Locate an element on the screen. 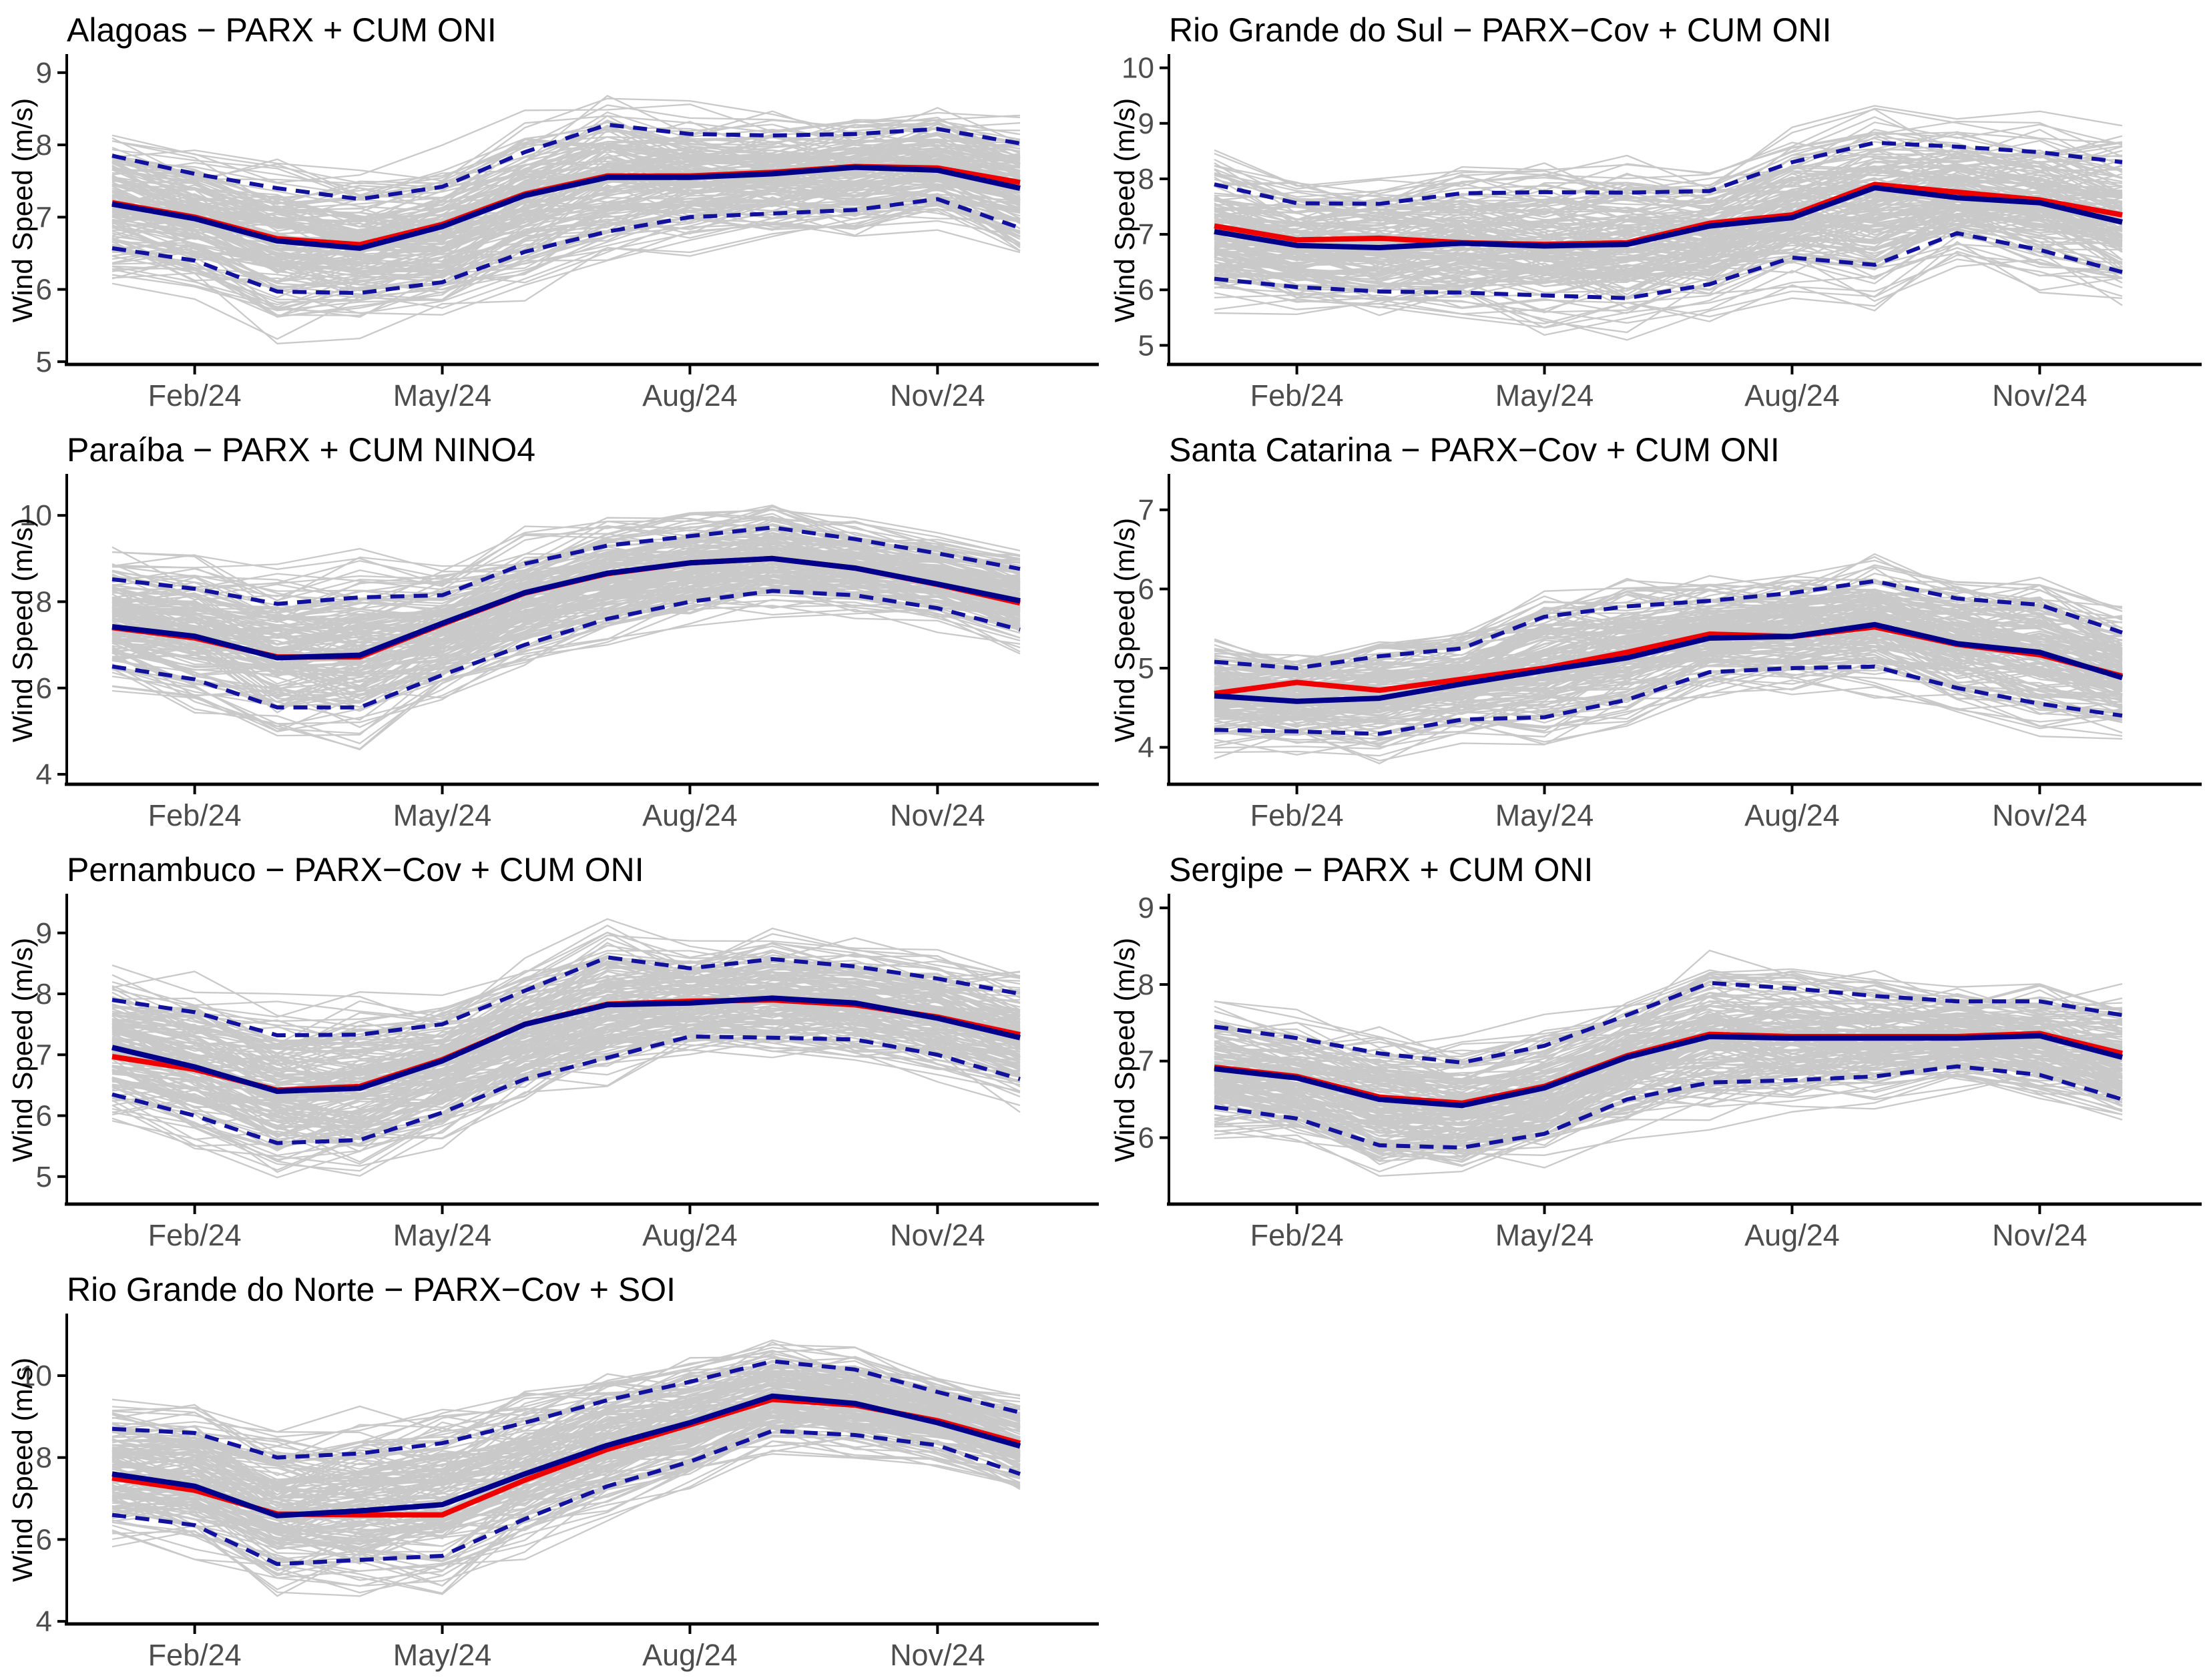  plot-area: 6 7 8 9 Feb/24 May/24 Aug/24 Nov/24 is located at coordinates (1670, 1072).